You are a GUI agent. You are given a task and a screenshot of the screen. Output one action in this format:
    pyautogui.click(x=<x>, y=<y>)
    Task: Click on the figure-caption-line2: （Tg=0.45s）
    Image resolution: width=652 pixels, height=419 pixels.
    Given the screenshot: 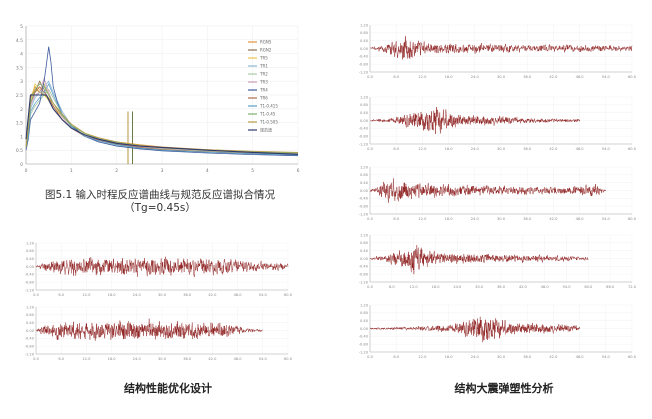 What is the action you would take?
    pyautogui.click(x=160, y=208)
    